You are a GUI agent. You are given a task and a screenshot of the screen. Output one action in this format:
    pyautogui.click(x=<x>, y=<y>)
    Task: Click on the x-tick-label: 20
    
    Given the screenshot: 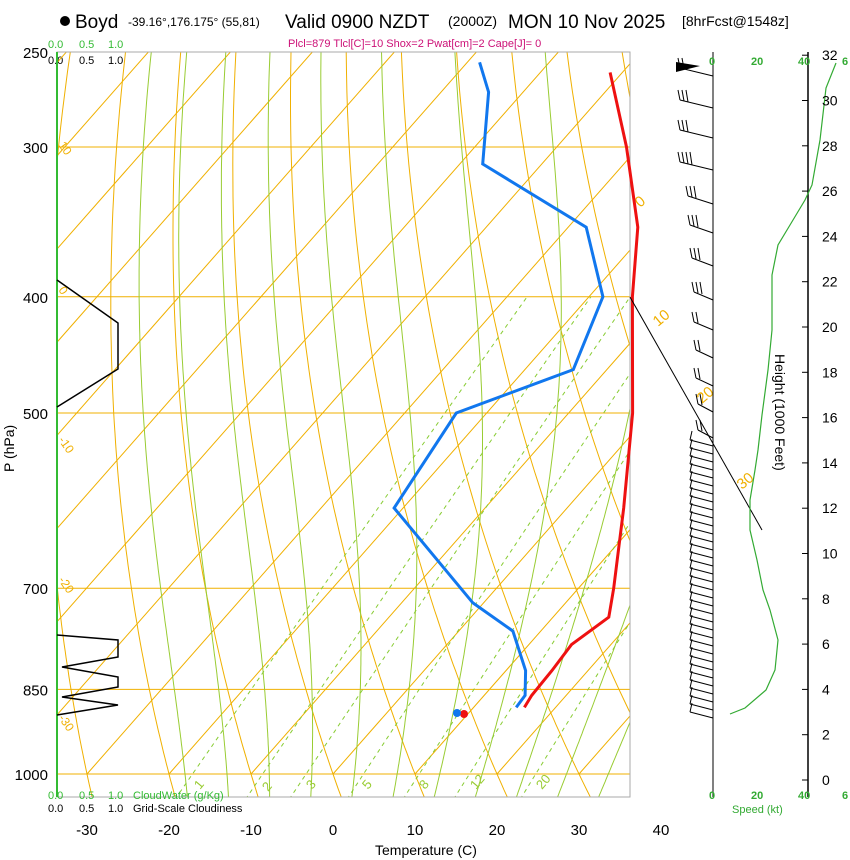 What is the action you would take?
    pyautogui.click(x=497, y=830)
    